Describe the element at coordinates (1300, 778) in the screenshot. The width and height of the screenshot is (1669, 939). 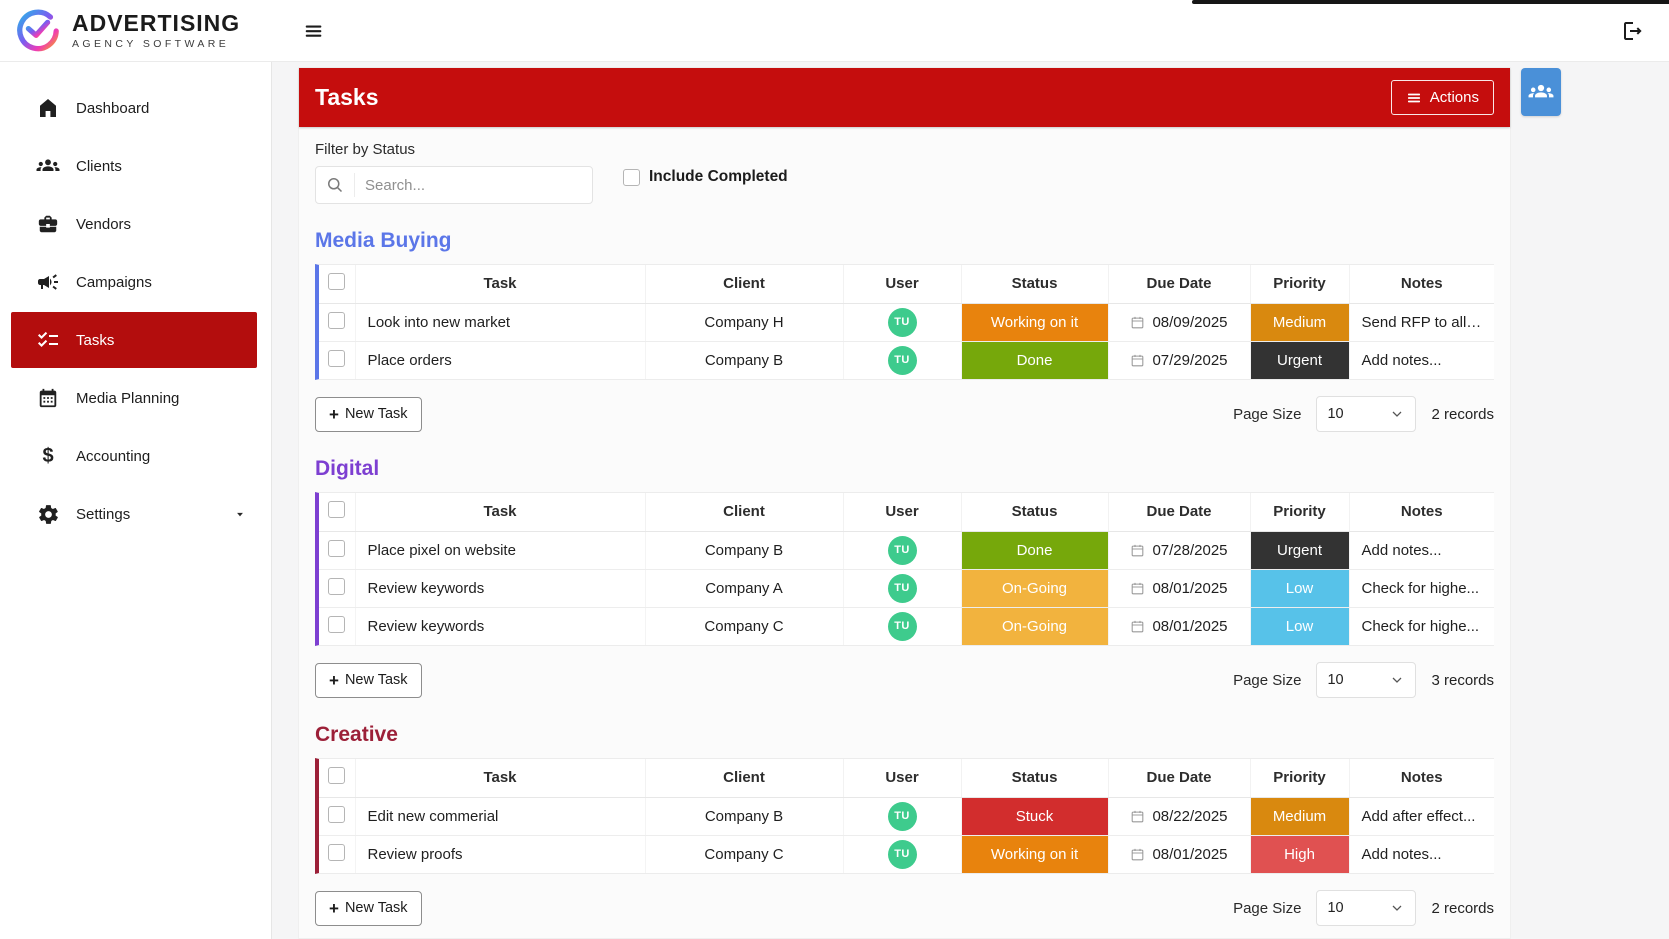
I see `column-header: Priority` at that location.